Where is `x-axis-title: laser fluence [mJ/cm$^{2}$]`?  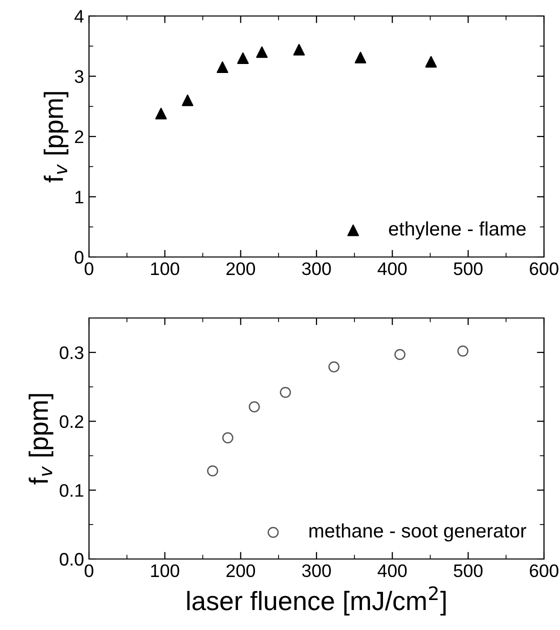
x-axis-title: laser fluence [mJ/cm$^{2}$] is located at coordinates (316, 601).